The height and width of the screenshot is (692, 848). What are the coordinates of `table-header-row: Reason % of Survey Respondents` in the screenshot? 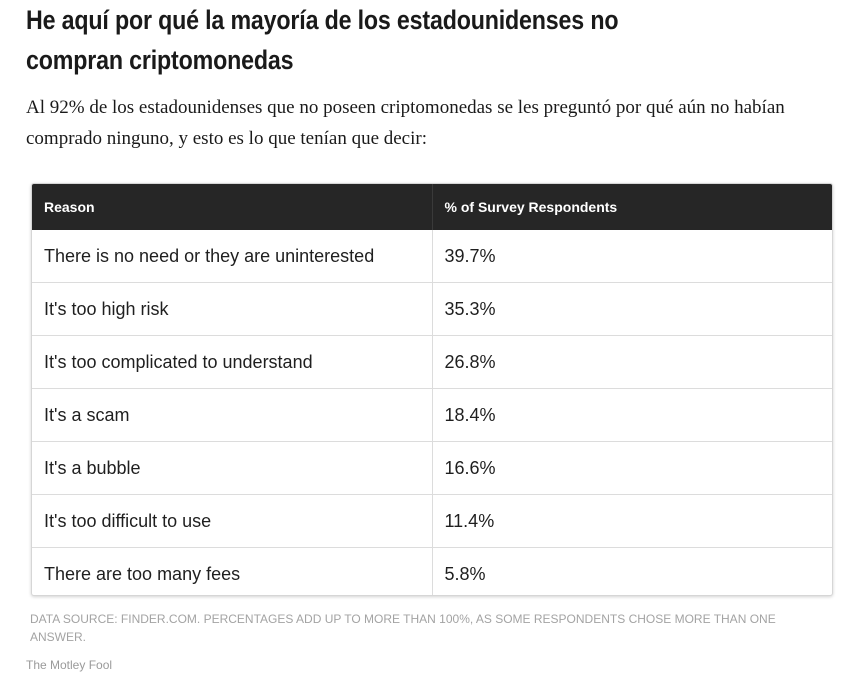 It's located at (432, 207).